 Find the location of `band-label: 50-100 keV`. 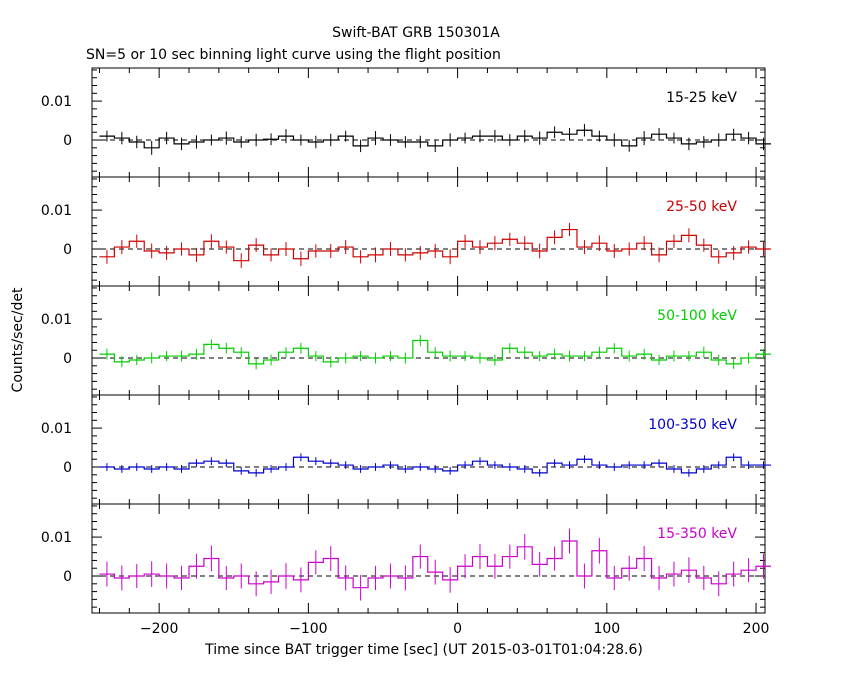

band-label: 50-100 keV is located at coordinates (697, 316).